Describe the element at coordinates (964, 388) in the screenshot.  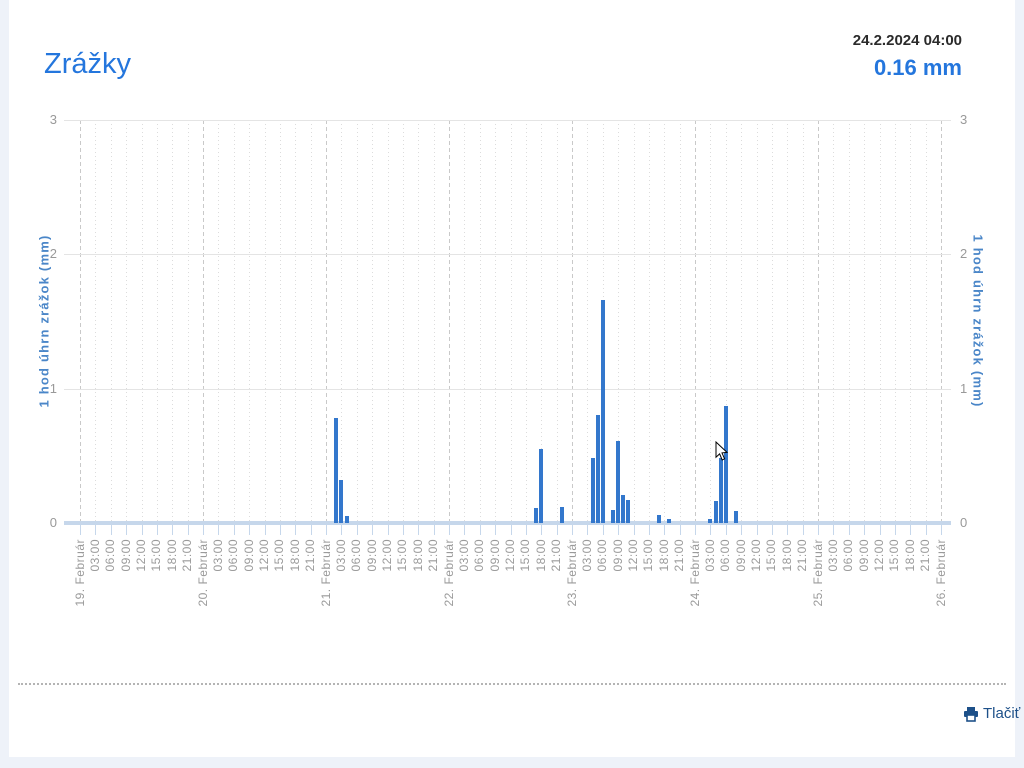
I see `y-tick-label-right: 1` at that location.